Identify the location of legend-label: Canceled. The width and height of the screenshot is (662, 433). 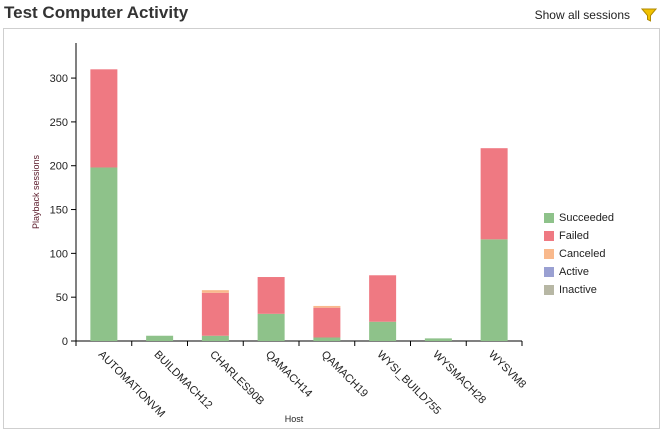
(582, 254).